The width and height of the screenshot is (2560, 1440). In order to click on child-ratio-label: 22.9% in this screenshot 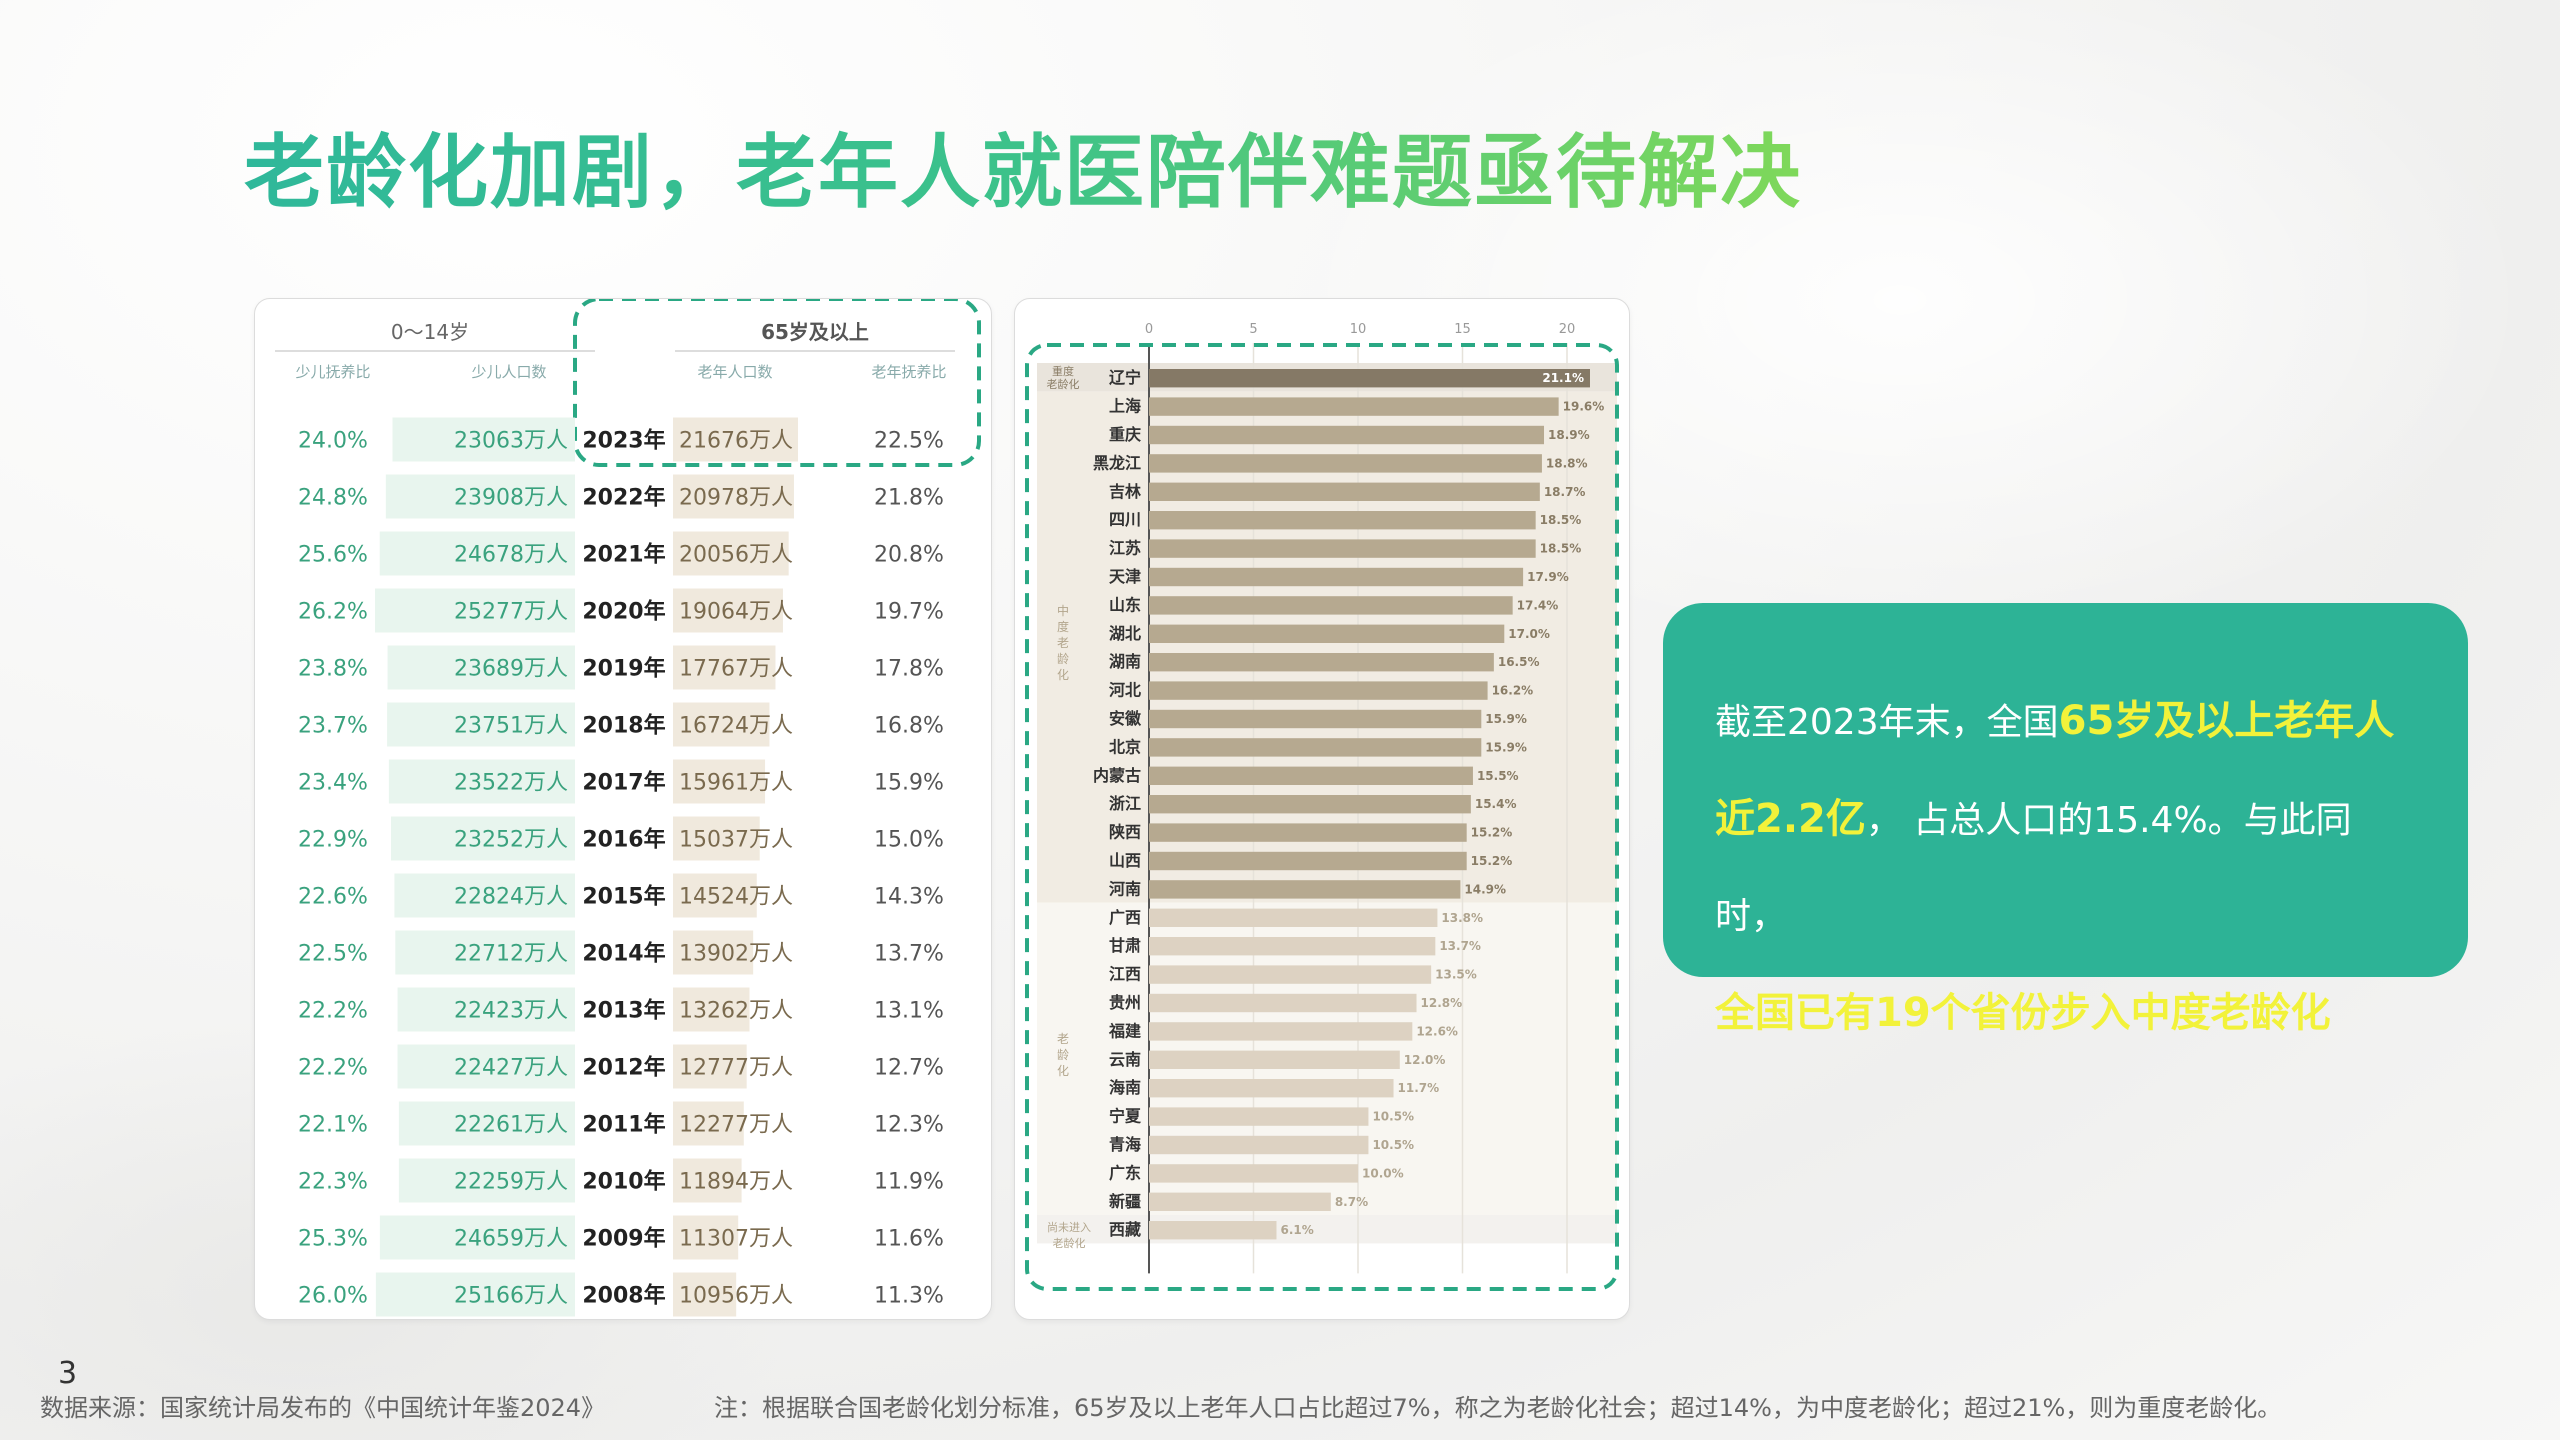, I will do `click(333, 840)`.